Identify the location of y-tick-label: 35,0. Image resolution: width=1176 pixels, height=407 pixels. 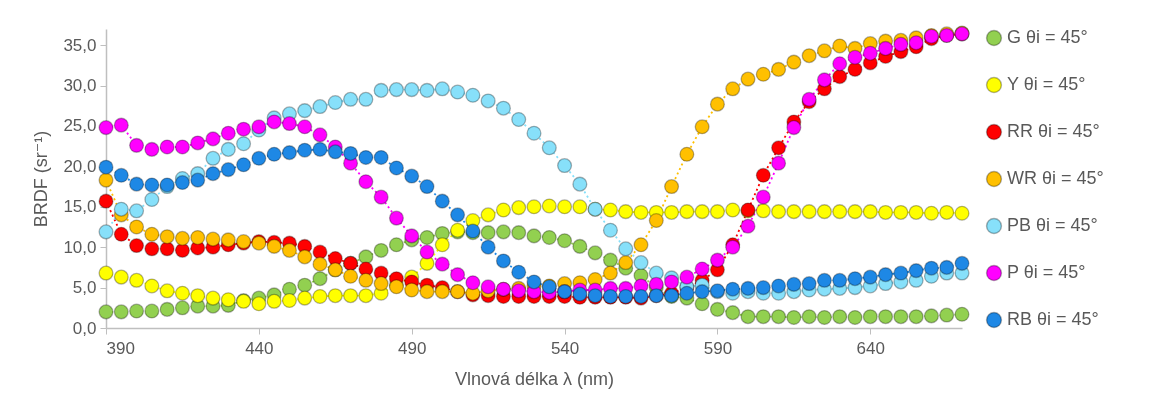
(80, 45).